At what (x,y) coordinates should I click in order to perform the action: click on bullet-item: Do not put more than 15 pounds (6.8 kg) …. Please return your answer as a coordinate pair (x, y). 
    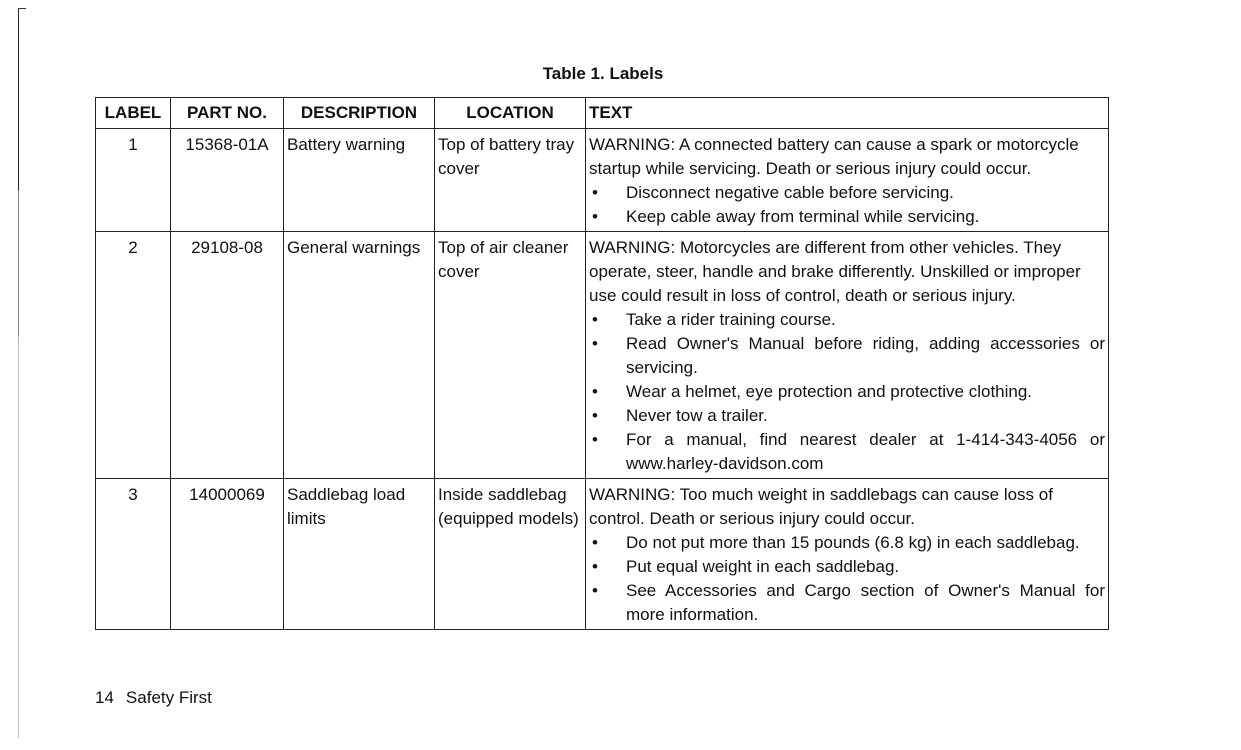
    Looking at the image, I should click on (847, 543).